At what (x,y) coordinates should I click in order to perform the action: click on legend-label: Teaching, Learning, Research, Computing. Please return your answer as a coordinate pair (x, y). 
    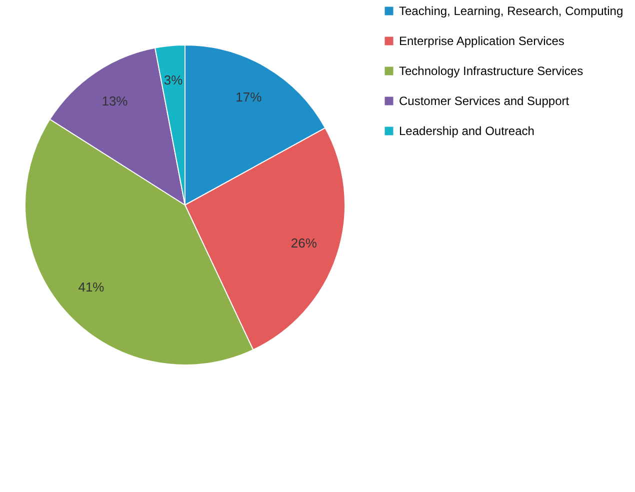
    Looking at the image, I should click on (511, 11).